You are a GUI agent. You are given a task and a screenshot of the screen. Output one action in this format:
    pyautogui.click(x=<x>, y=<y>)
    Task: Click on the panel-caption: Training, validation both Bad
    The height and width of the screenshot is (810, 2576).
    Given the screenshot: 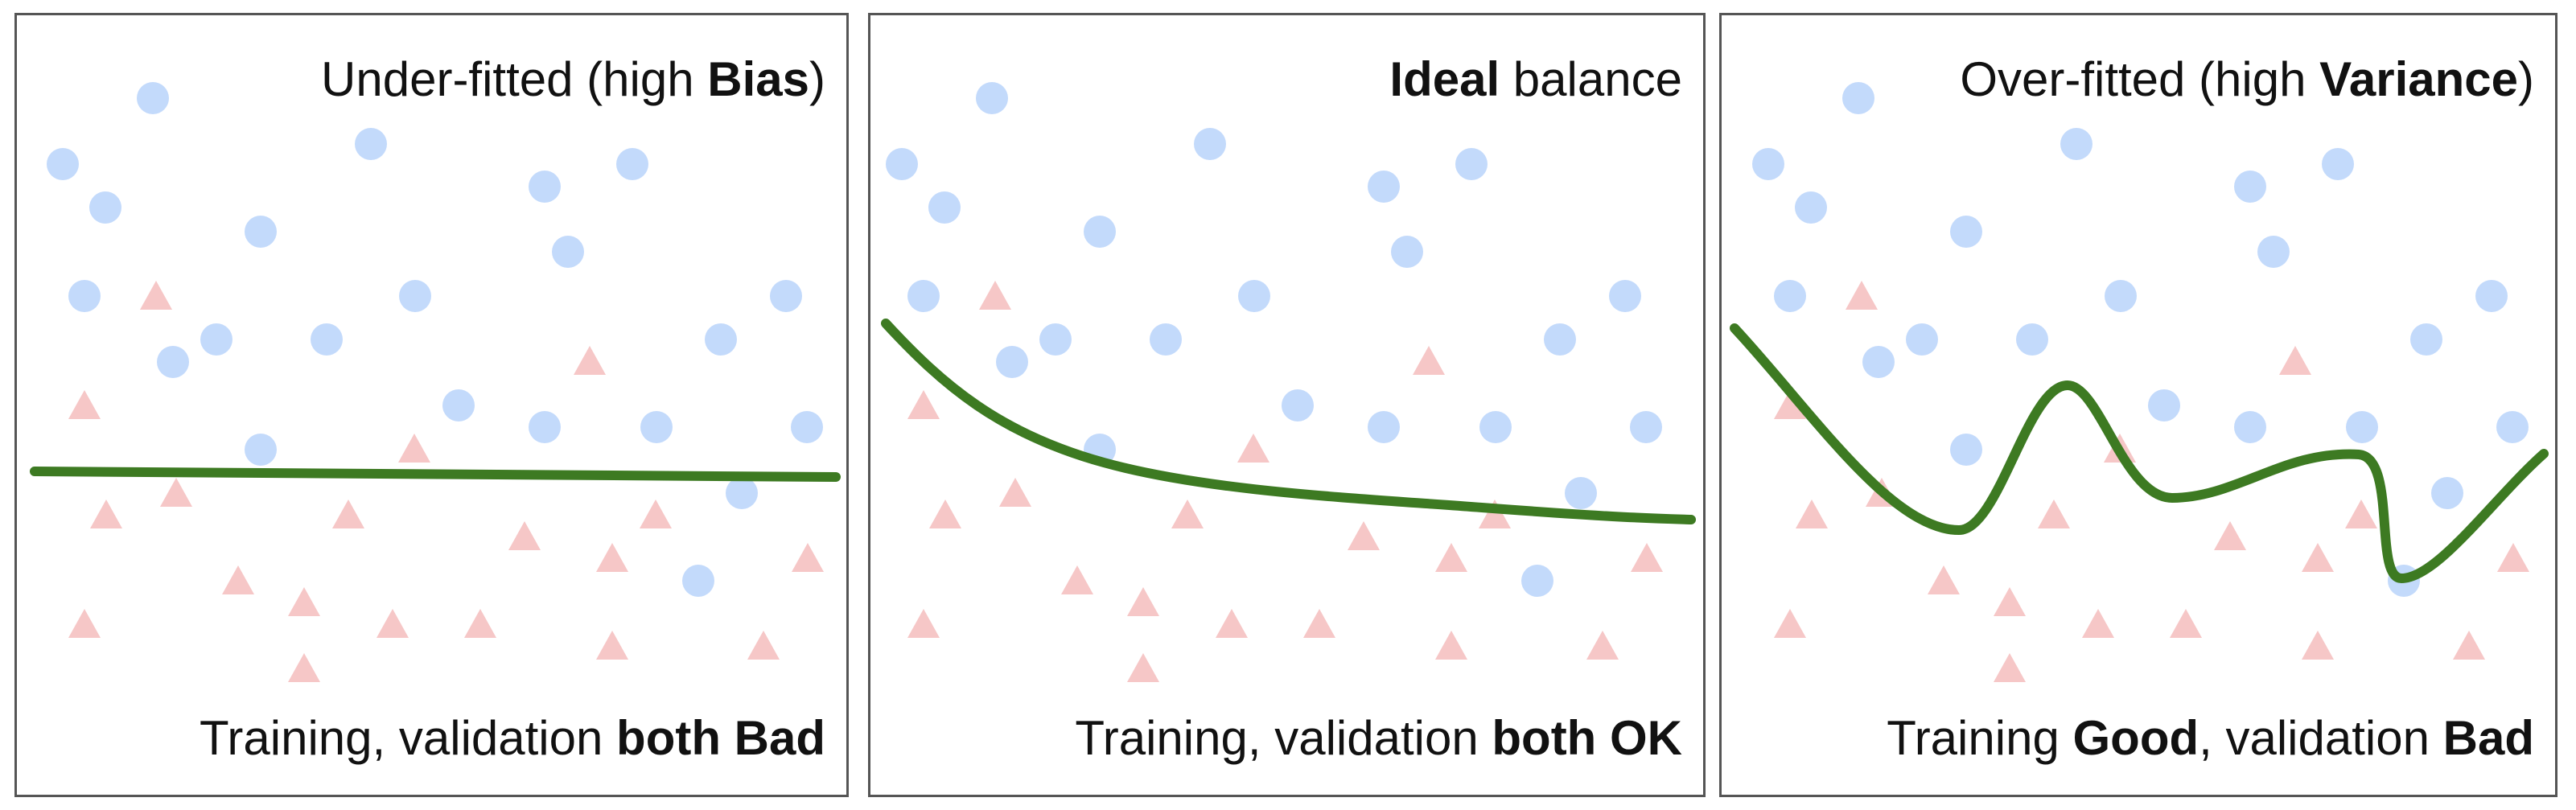 What is the action you would take?
    pyautogui.click(x=512, y=738)
    